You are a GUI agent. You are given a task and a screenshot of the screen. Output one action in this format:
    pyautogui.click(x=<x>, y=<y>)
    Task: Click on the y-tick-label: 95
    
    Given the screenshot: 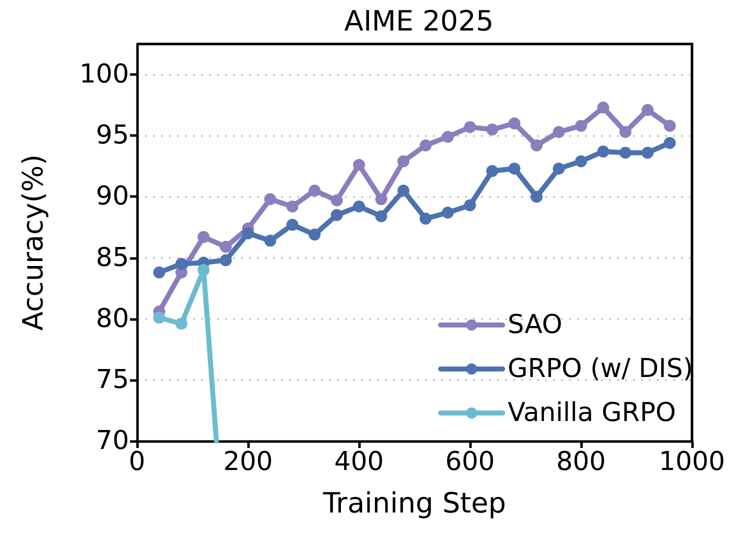 What is the action you would take?
    pyautogui.click(x=112, y=135)
    